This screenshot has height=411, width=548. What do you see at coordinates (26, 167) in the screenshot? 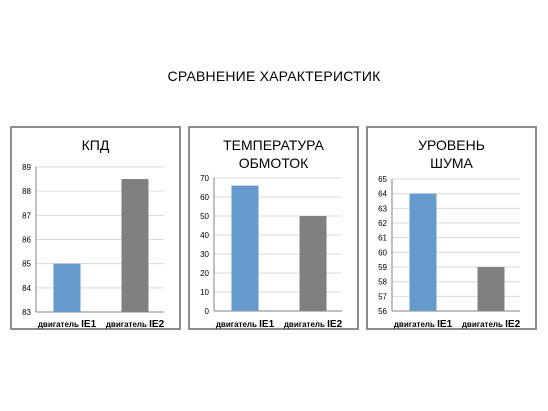
I see `y-tick-label: 89` at bounding box center [26, 167].